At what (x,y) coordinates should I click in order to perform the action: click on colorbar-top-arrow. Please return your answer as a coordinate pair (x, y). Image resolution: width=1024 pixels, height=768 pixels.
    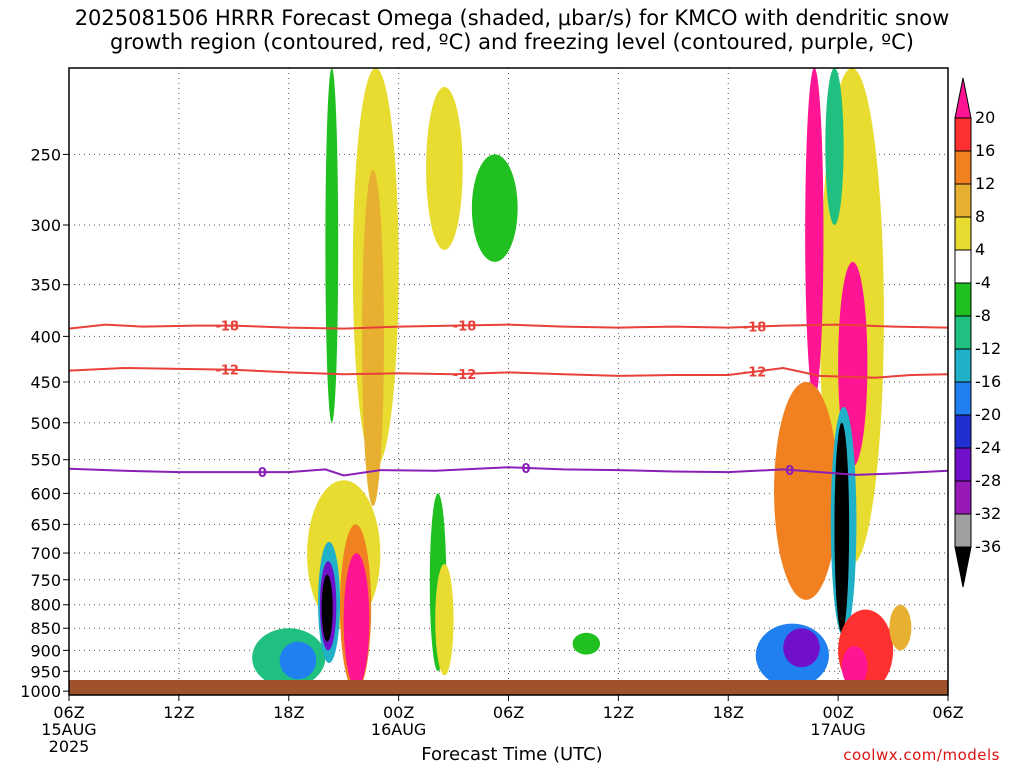
    Looking at the image, I should click on (963, 98).